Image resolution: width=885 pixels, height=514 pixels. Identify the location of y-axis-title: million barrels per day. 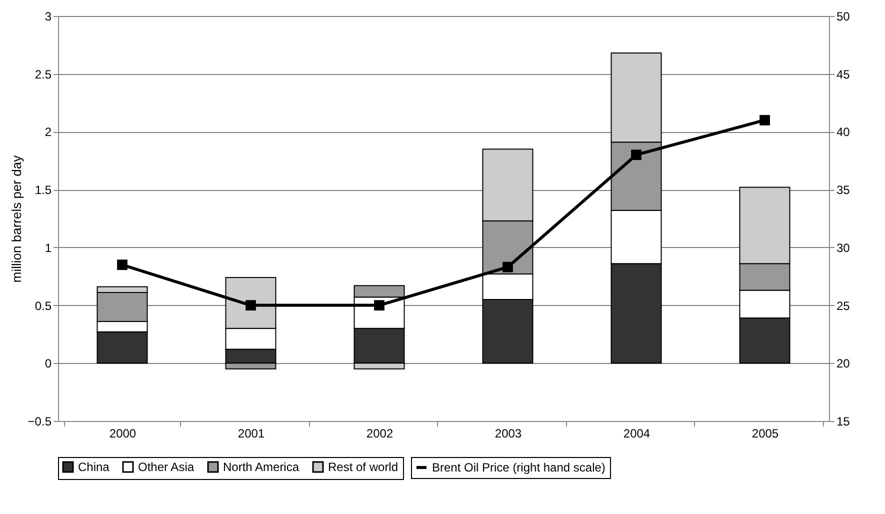
(16, 218).